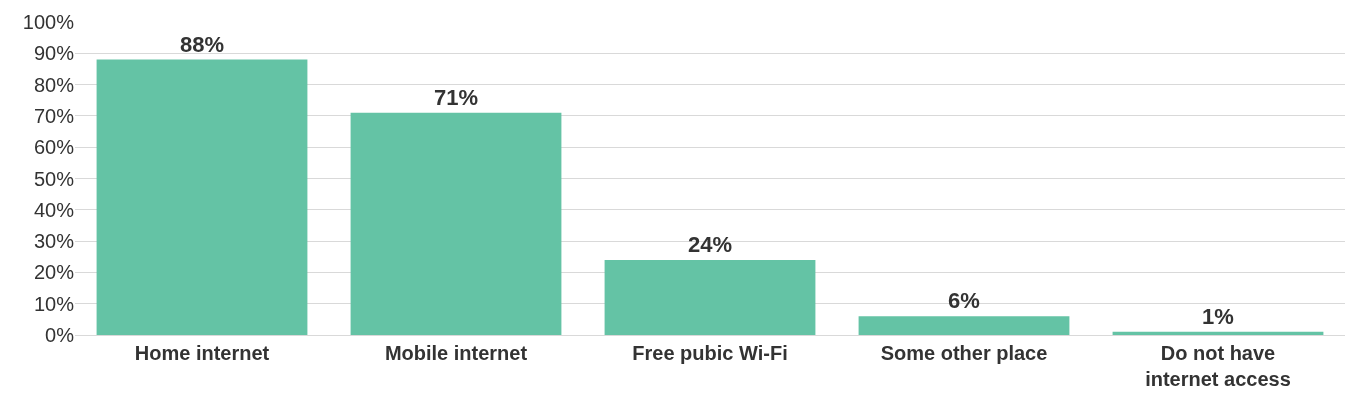 Image resolution: width=1351 pixels, height=410 pixels. What do you see at coordinates (456, 97) in the screenshot?
I see `data-label: 71%` at bounding box center [456, 97].